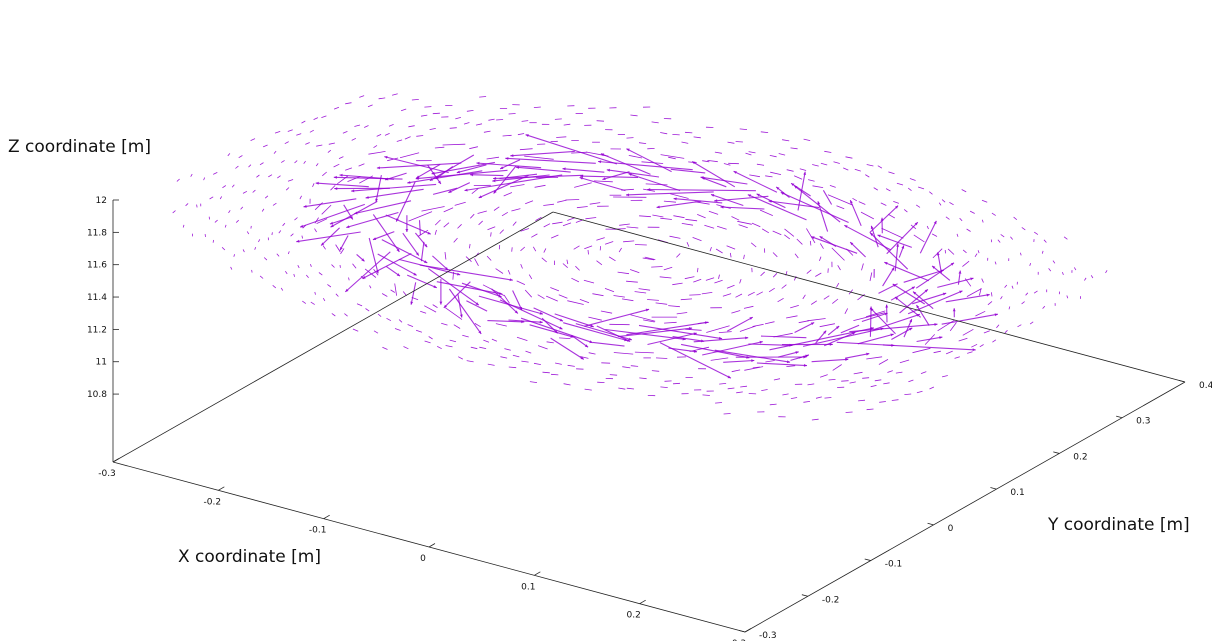 This screenshot has height=641, width=1212. Describe the element at coordinates (993, 488) in the screenshot. I see `y-tick-mark` at that location.